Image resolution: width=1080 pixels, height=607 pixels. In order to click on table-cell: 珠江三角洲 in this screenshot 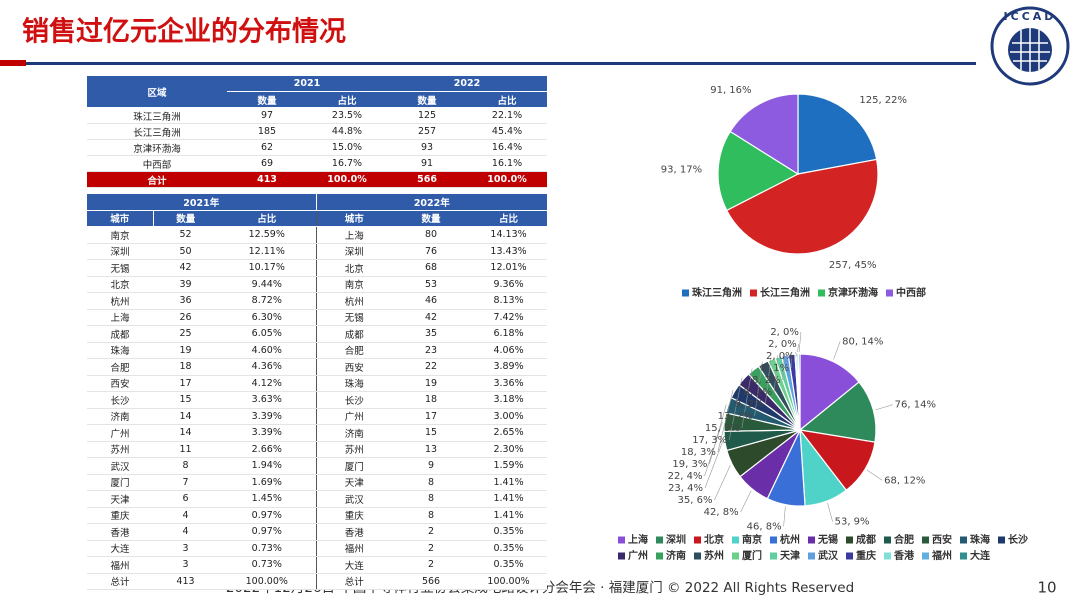, I will do `click(157, 115)`.